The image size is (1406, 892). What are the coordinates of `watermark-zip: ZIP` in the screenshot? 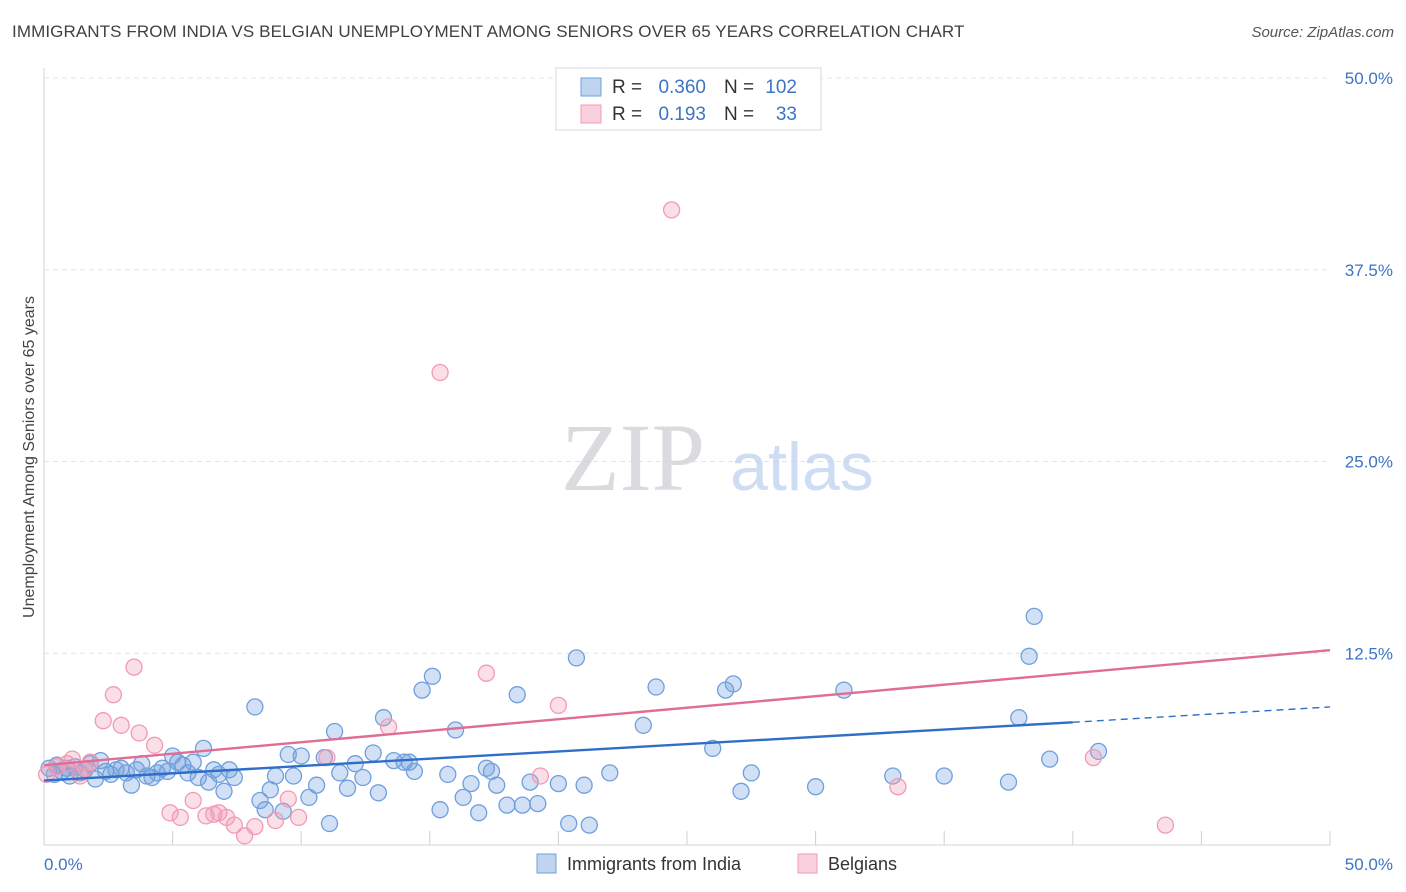 It's located at (633, 457).